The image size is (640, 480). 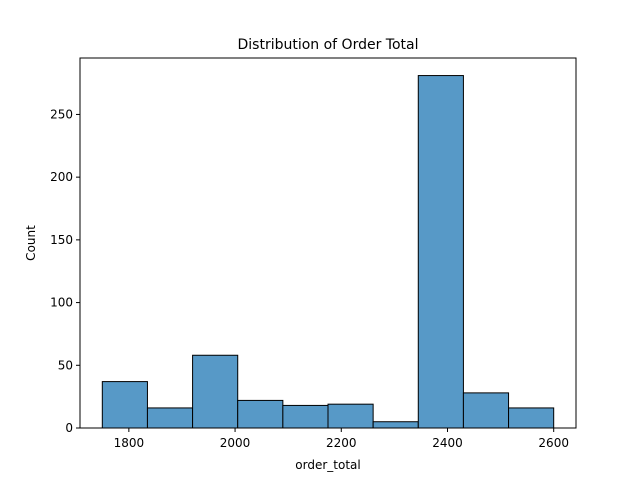 What do you see at coordinates (69, 428) in the screenshot?
I see `y-tick-label: 0` at bounding box center [69, 428].